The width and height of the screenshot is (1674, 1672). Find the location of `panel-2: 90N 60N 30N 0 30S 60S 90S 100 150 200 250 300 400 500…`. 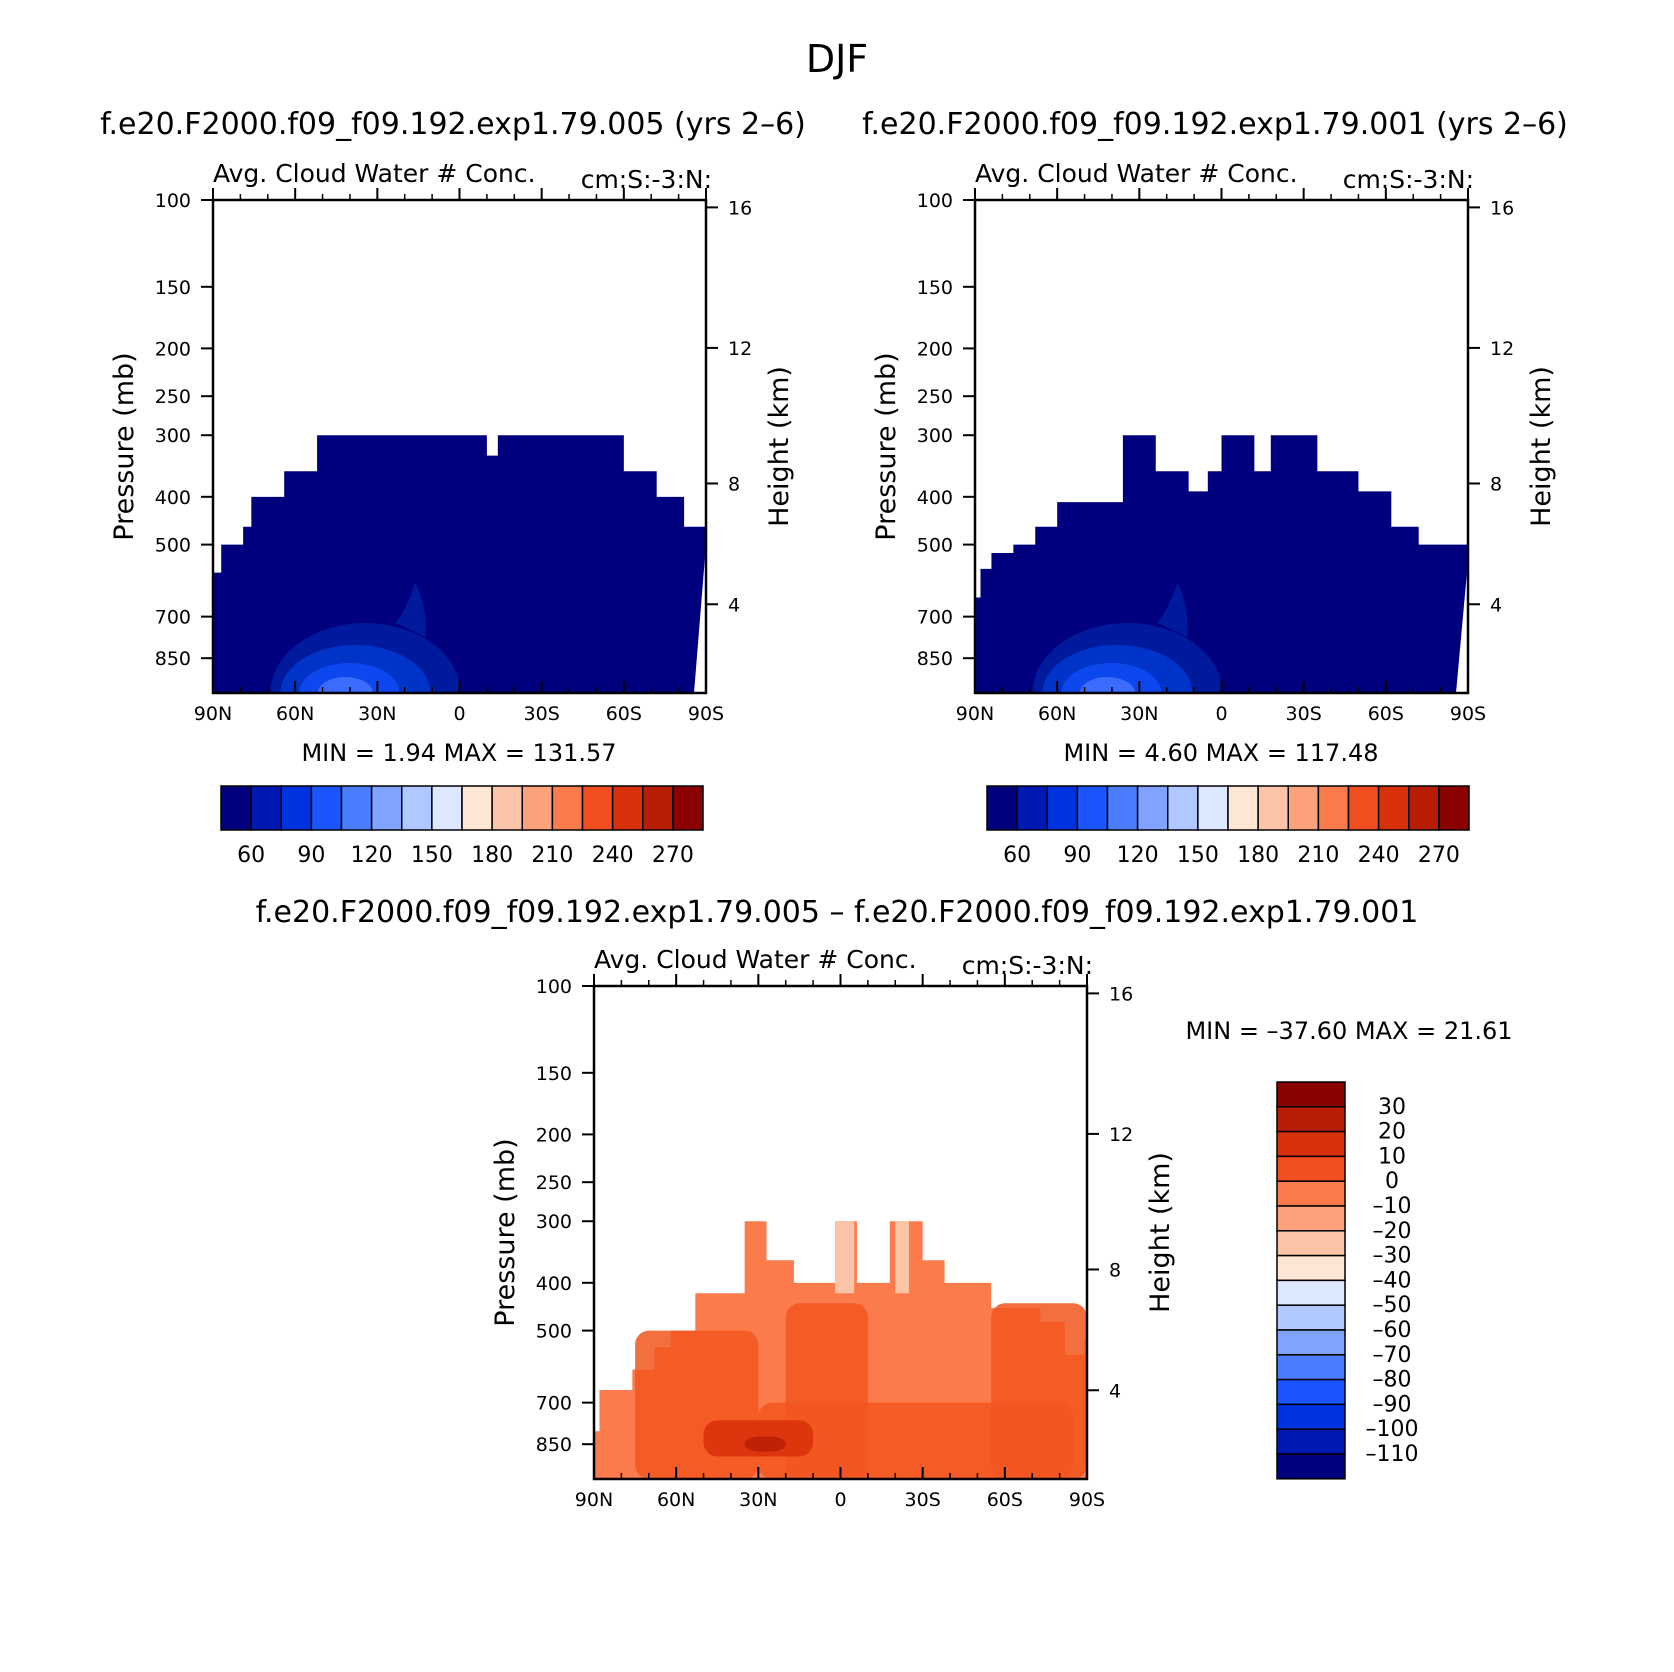

panel-2: 90N 60N 30N 0 30S 60S 90S 100 150 200 250 300 400 500… is located at coordinates (833, 1228).